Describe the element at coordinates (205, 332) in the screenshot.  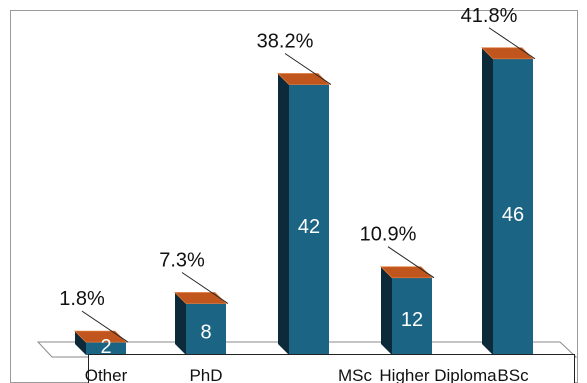
I see `bar-value-label: 8` at that location.